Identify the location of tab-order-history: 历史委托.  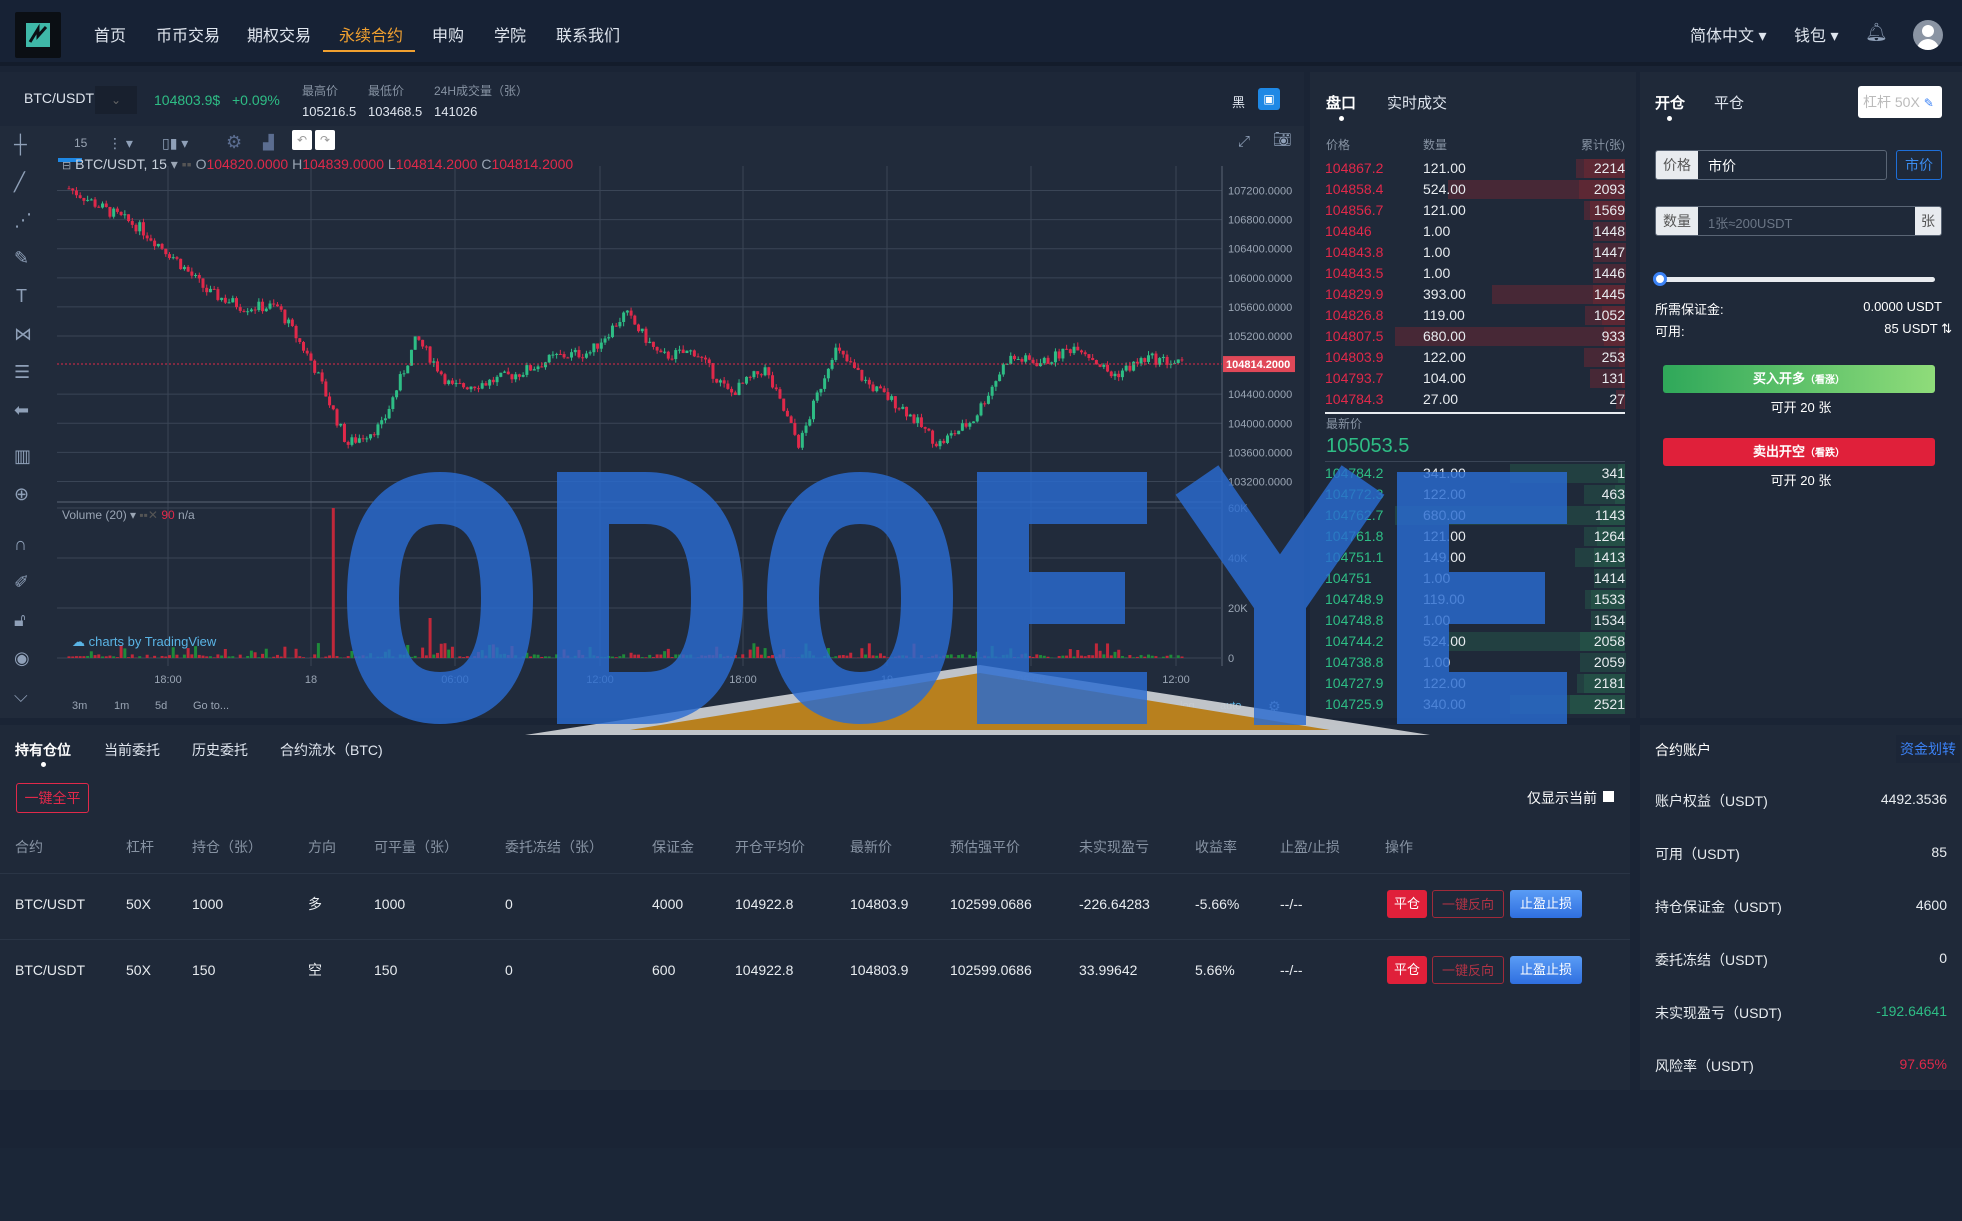
(220, 750).